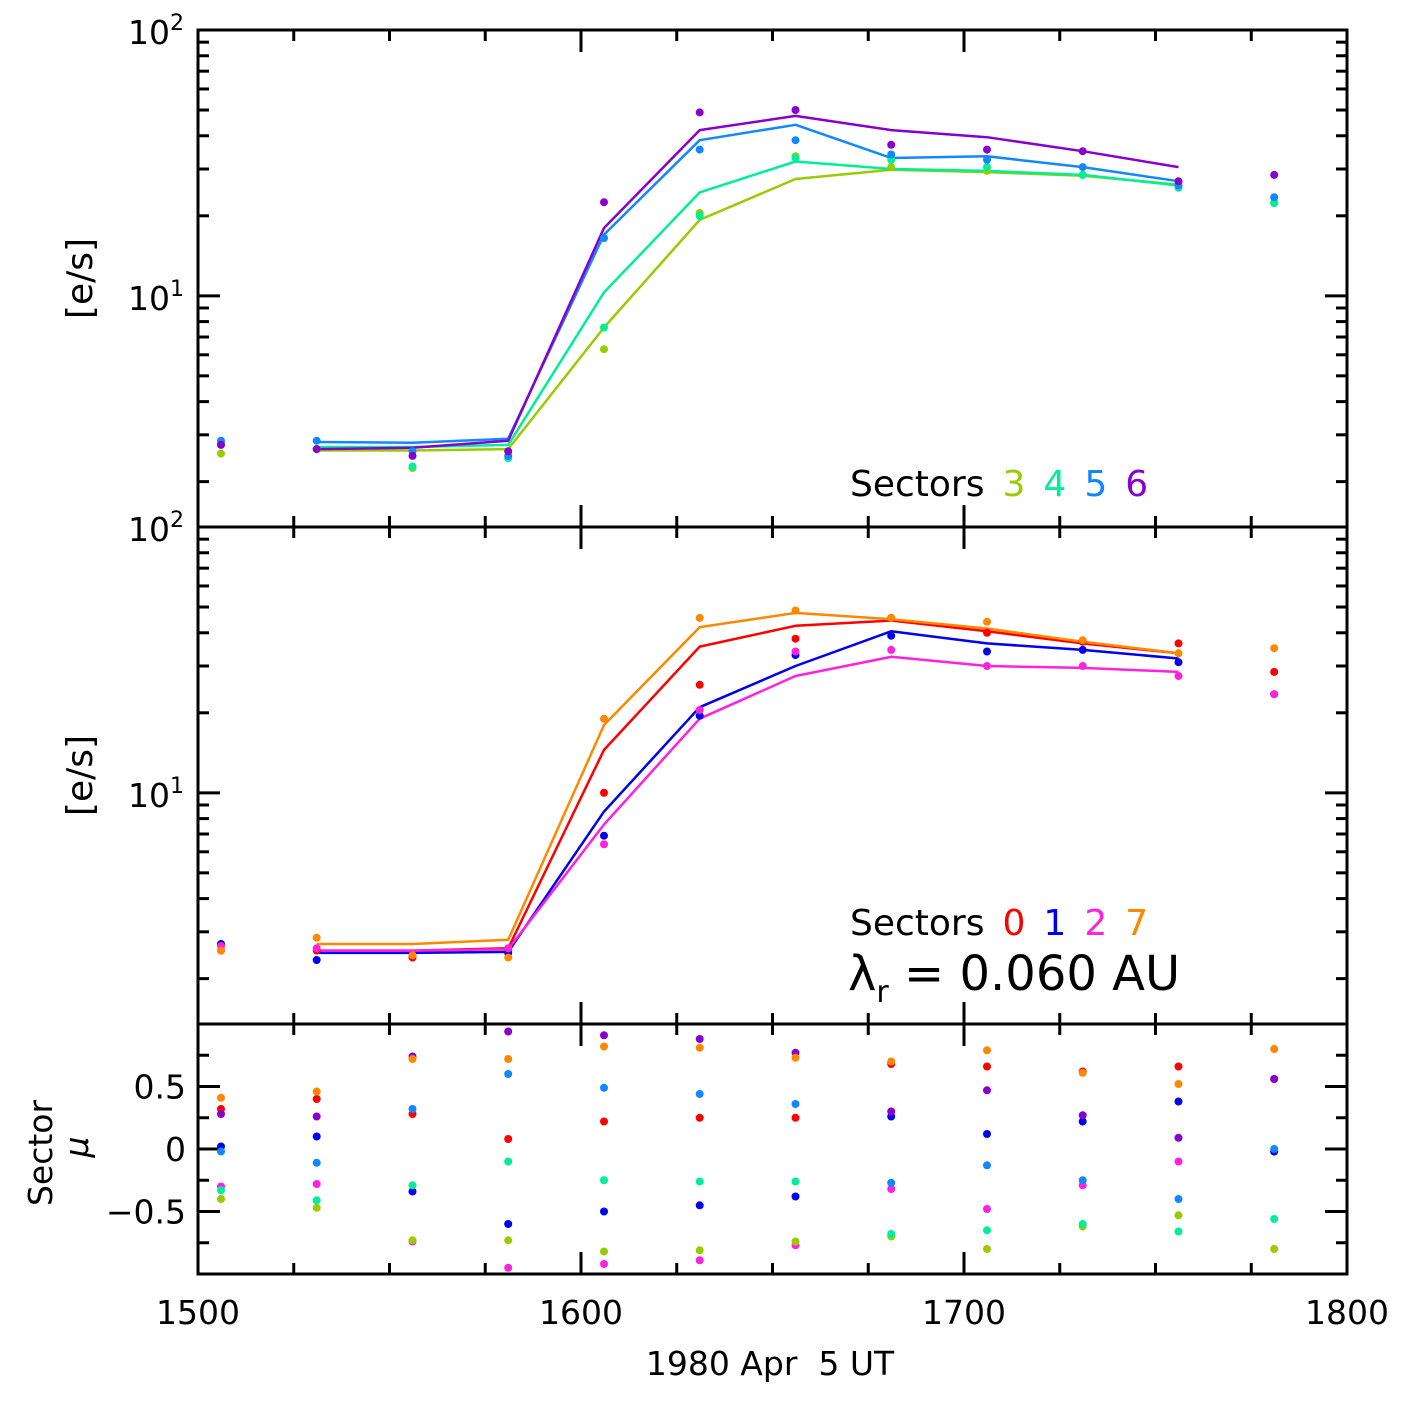 The height and width of the screenshot is (1417, 1417). I want to click on x-axis: 1500 1600 1700 1800, so click(772, 1312).